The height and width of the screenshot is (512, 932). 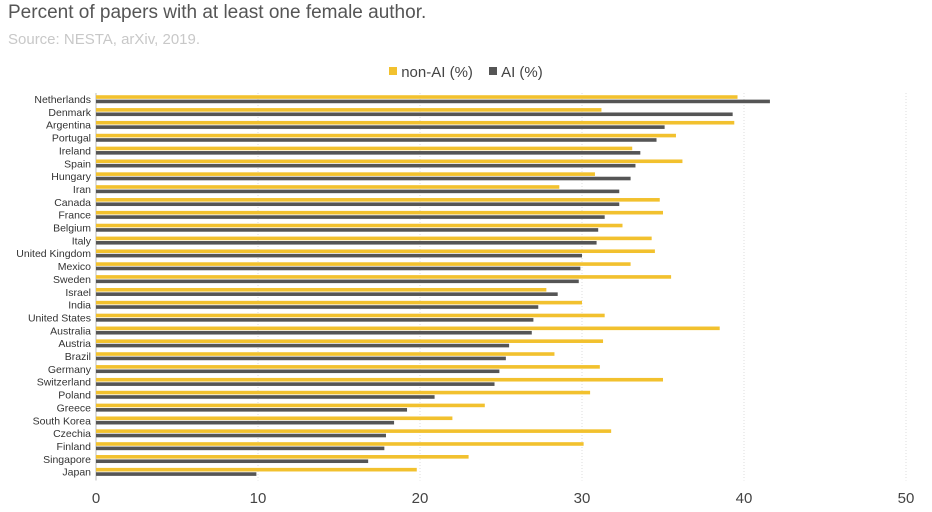 I want to click on legend-label-non-ai: non-AI (%), so click(x=437, y=72).